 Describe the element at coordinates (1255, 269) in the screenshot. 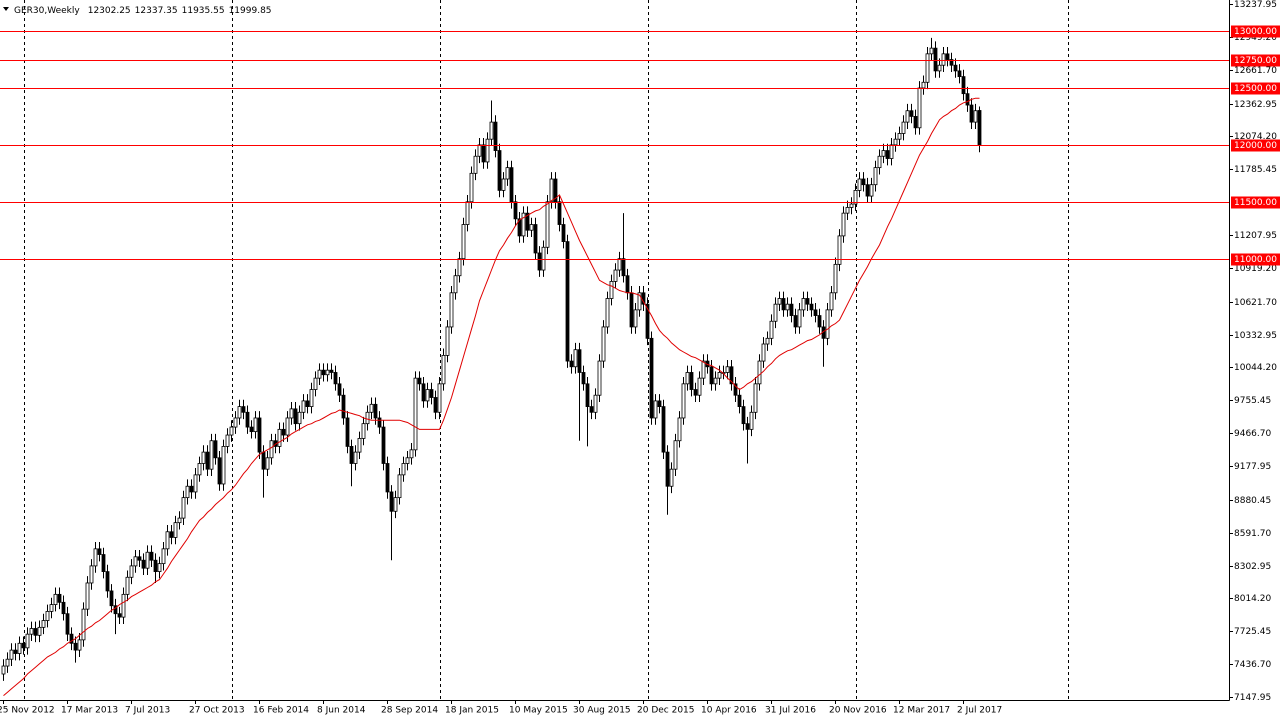

I see `y-tick-label: 10919.20` at that location.